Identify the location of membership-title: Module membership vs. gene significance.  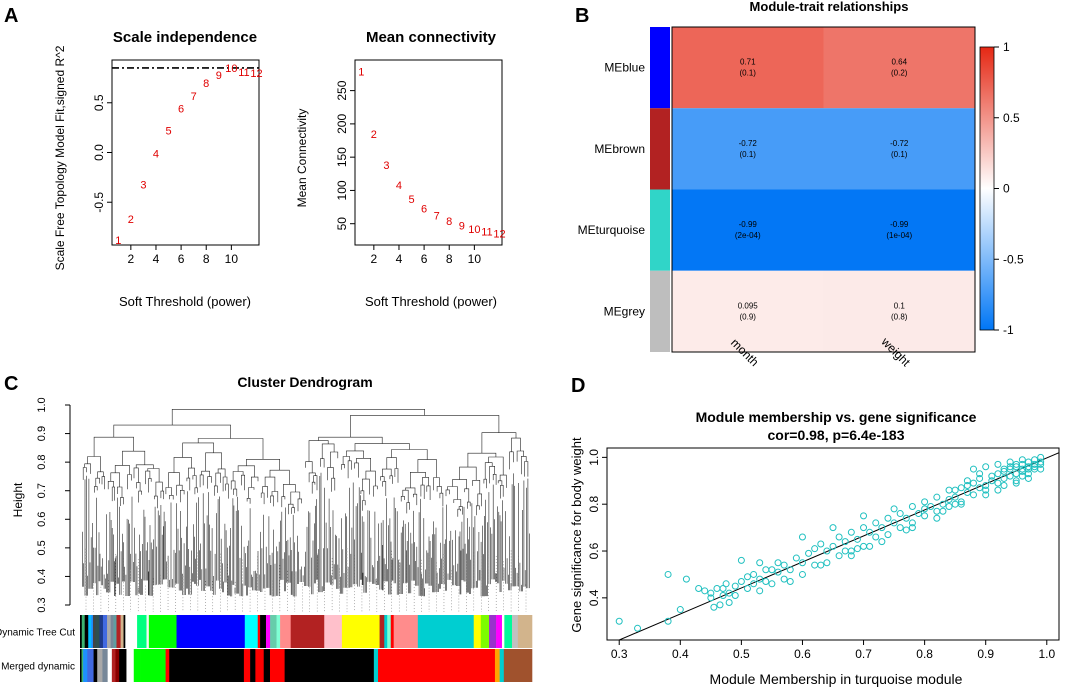
(836, 417).